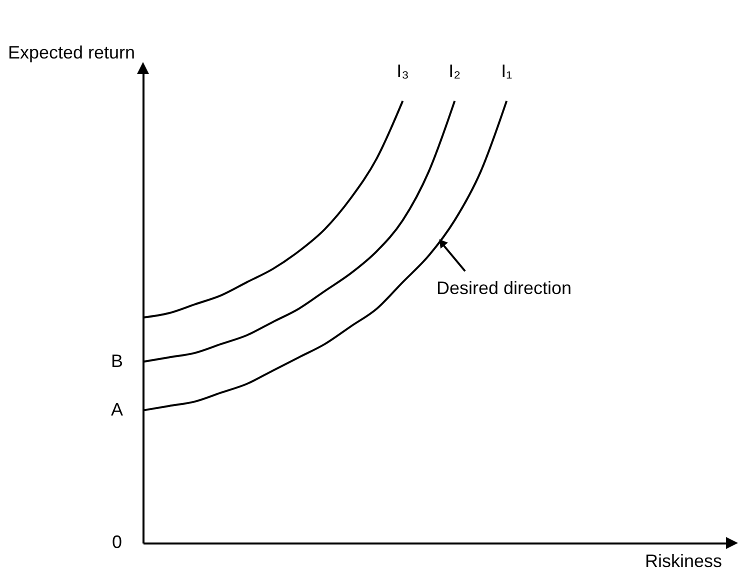  I want to click on series-label: I₁, so click(506, 70).